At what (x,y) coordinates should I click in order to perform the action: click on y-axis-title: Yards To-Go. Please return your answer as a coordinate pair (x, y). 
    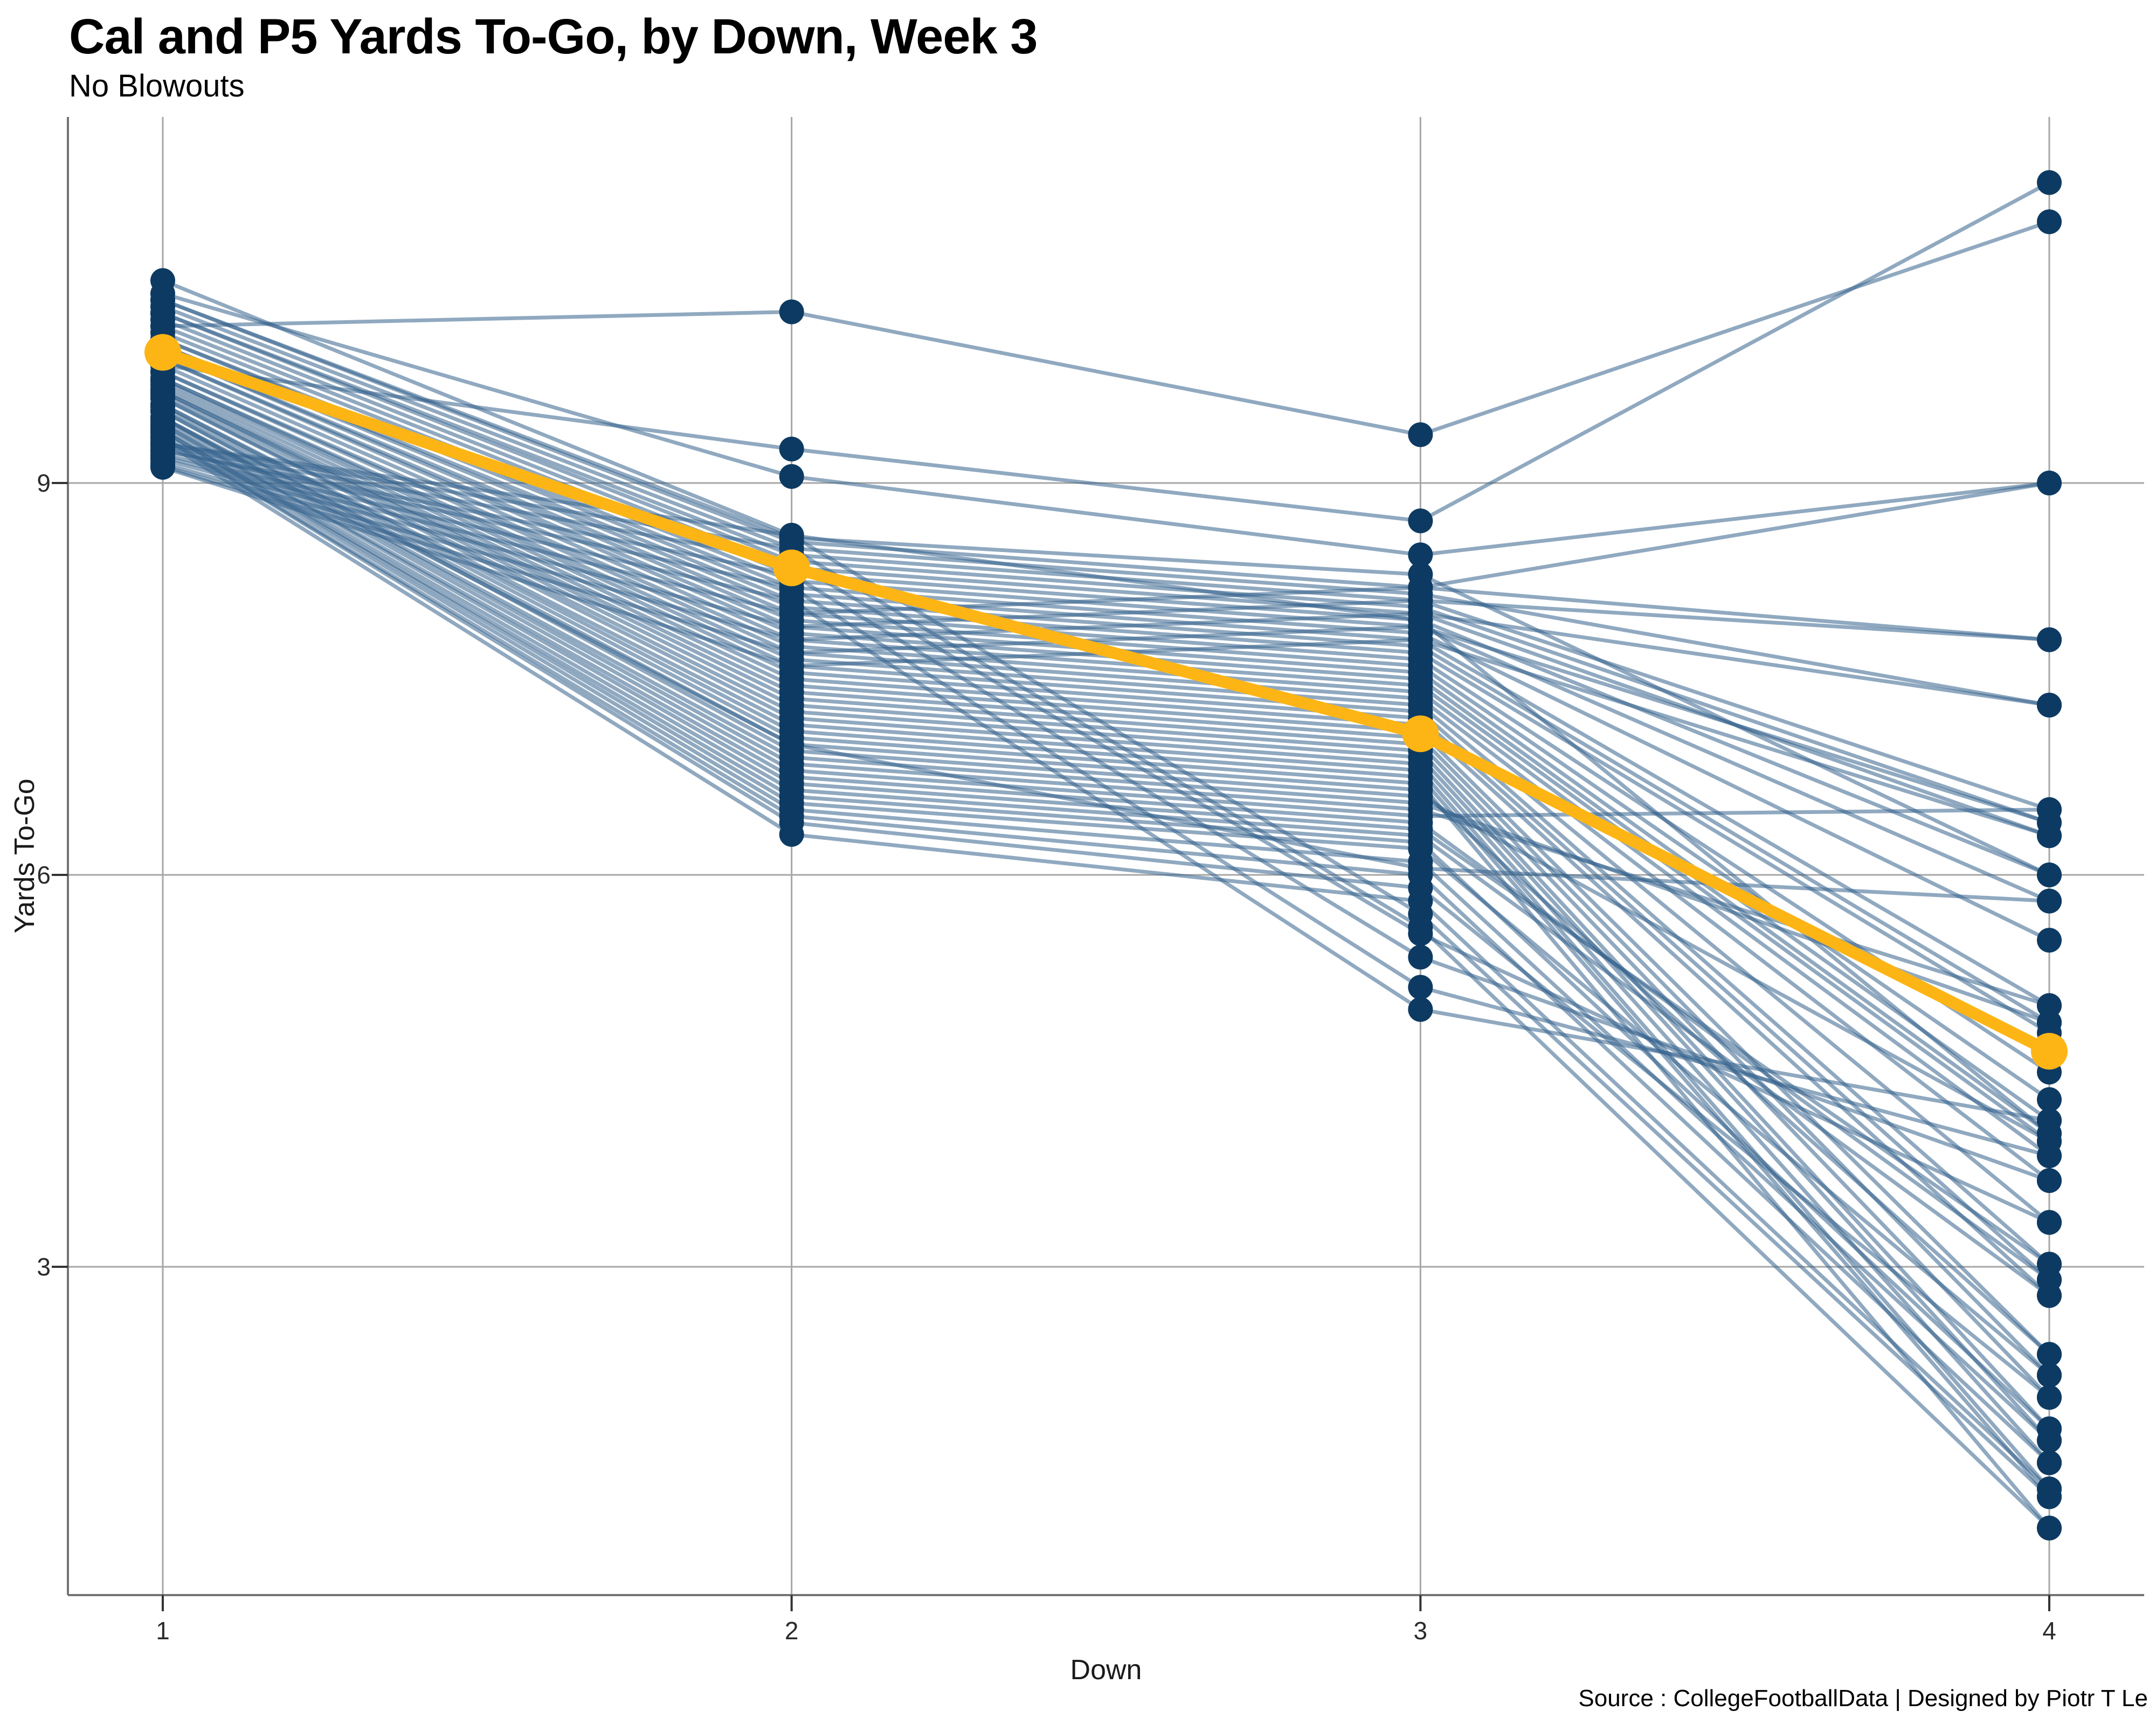
    Looking at the image, I should click on (24, 856).